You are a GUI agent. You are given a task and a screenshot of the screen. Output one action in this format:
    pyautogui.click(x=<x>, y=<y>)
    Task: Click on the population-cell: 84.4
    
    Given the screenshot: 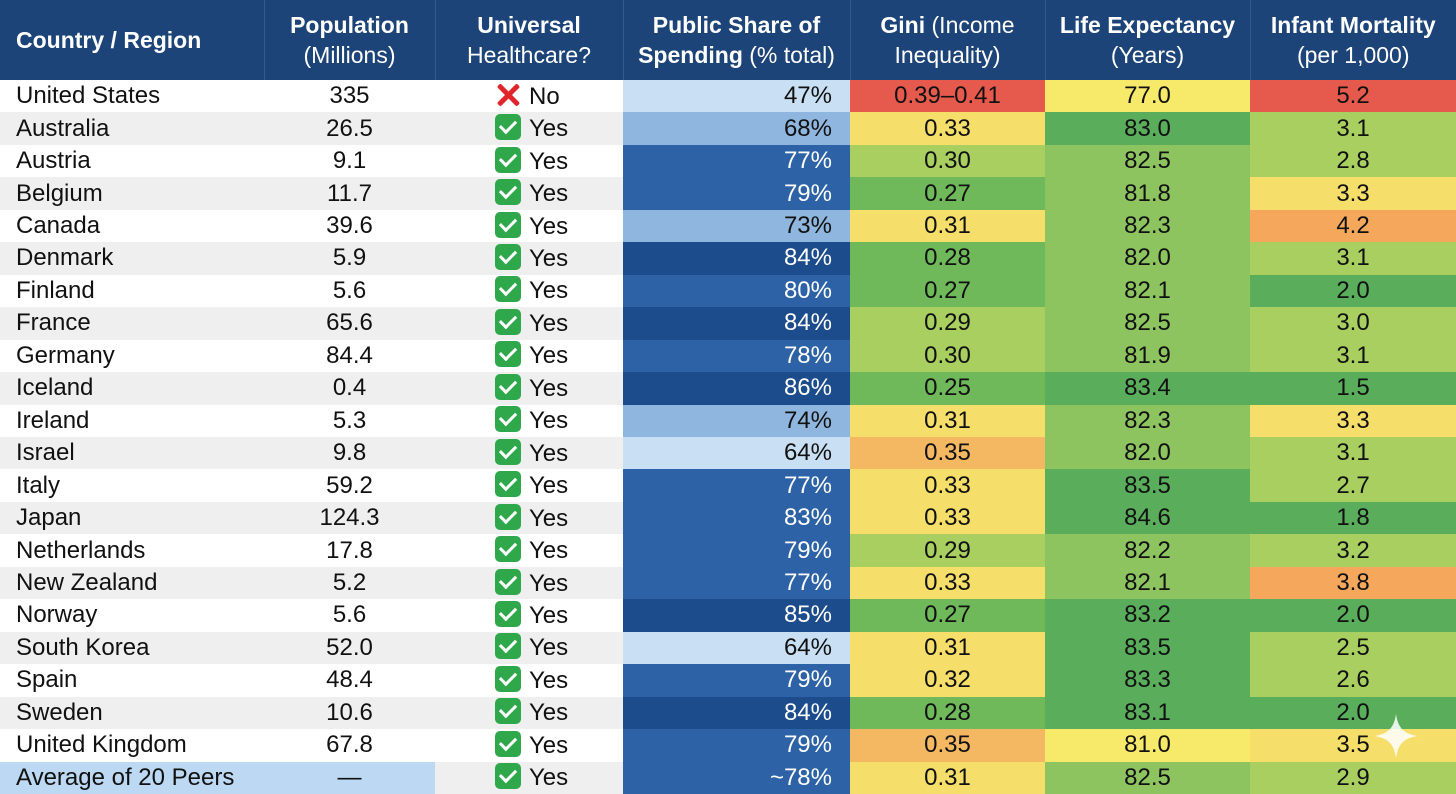 What is the action you would take?
    pyautogui.click(x=349, y=356)
    